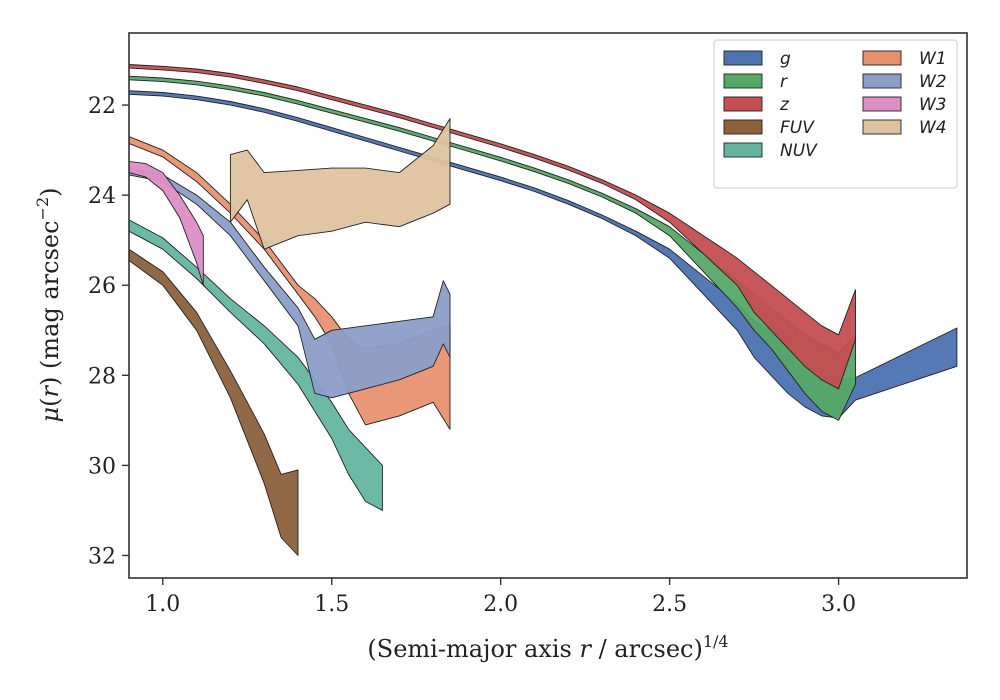  Describe the element at coordinates (669, 604) in the screenshot. I see `x-tick-label: 2.5` at that location.